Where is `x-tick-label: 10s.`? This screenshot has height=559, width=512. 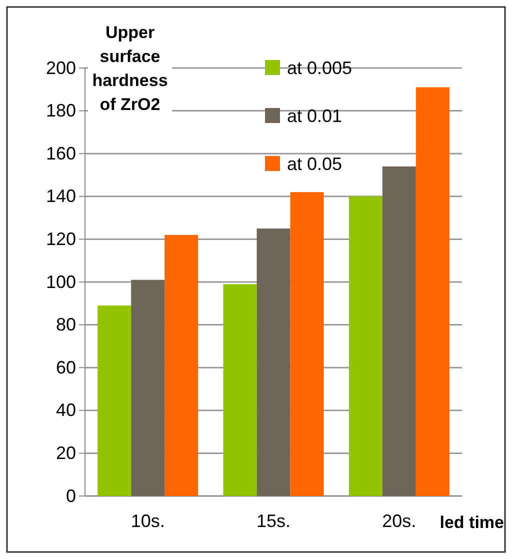
x-tick-label: 10s. is located at coordinates (147, 520).